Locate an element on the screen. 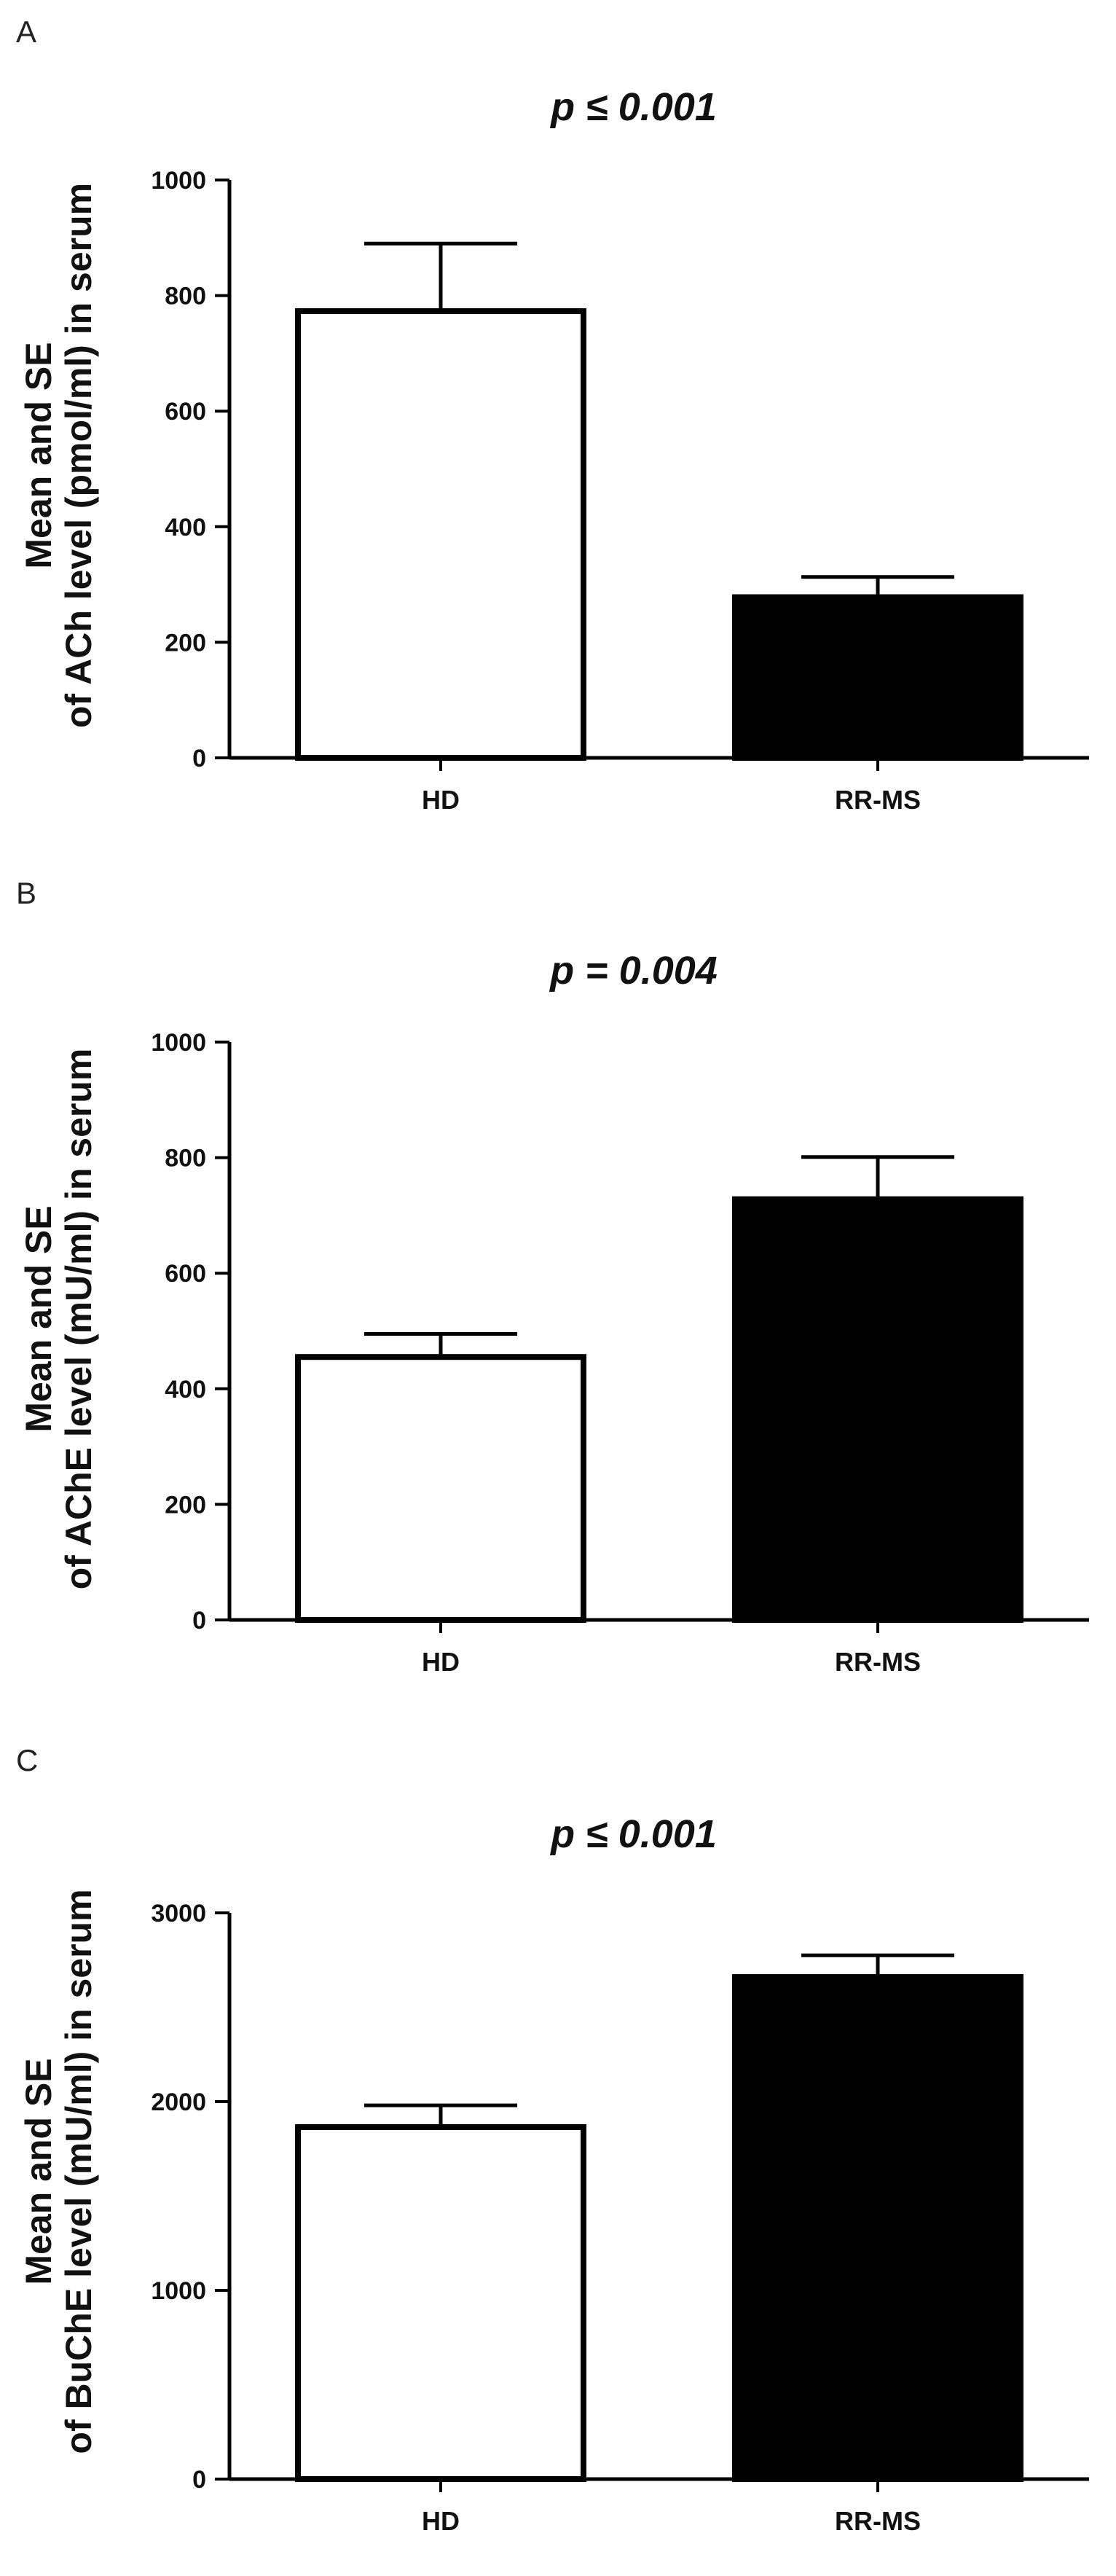 The image size is (1116, 2576). panel-a-y-label-line1: Mean and SE is located at coordinates (38, 455).